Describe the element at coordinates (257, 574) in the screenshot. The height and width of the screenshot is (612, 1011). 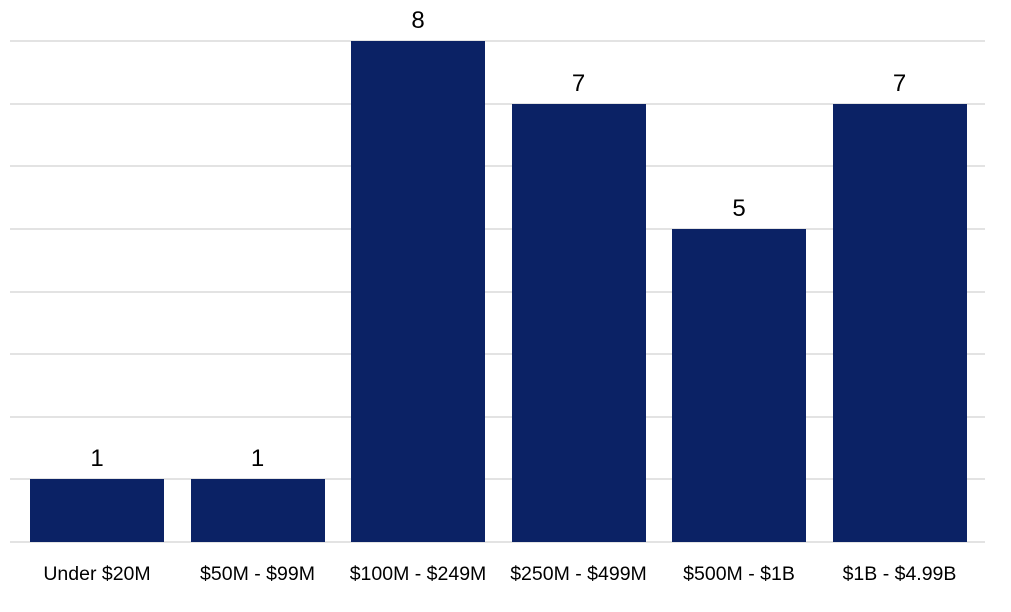
I see `x-axis-label: $50M - $99M` at that location.